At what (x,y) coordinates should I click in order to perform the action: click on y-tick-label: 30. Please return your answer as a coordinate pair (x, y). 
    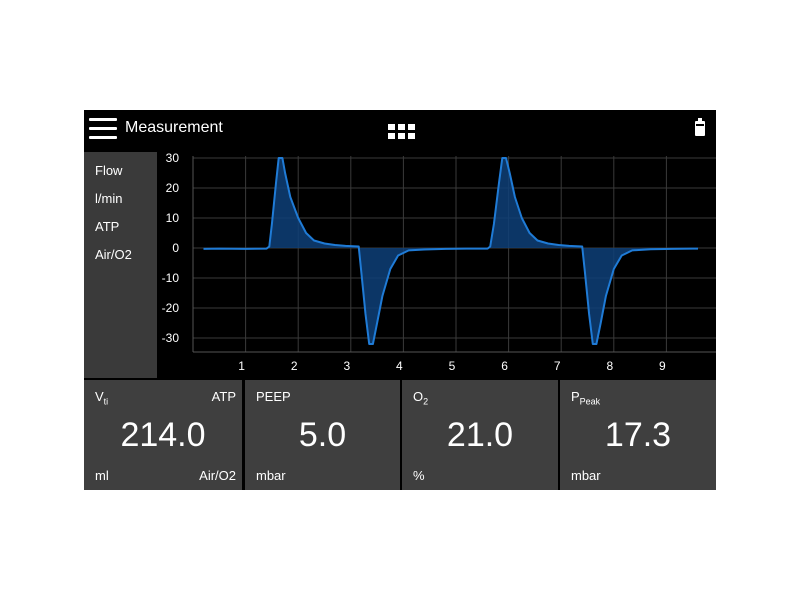
    Looking at the image, I should click on (173, 158).